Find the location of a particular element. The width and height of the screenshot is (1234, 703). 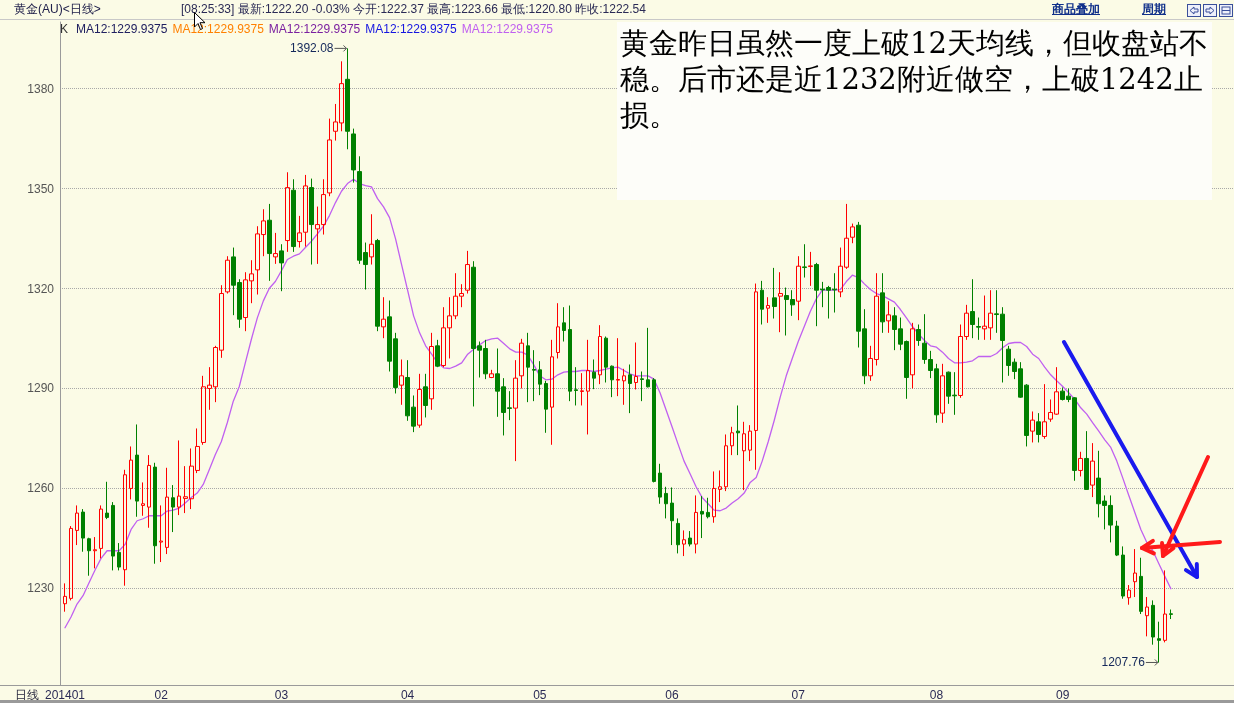

chart-title: 黄金(AU)<日线> is located at coordinates (57, 9).